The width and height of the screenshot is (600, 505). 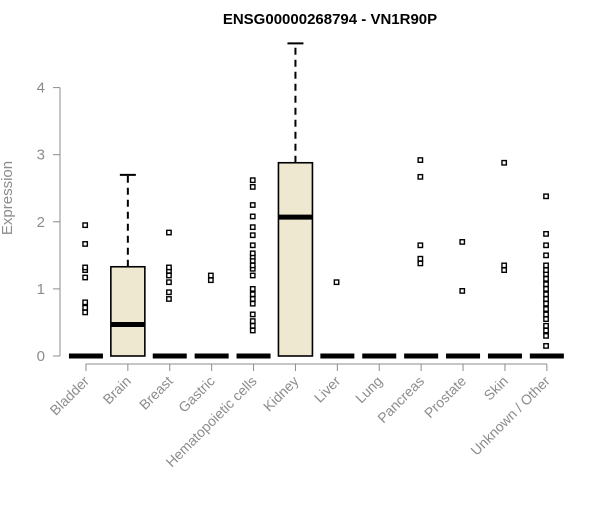 I want to click on x-tick-label: Unknown / Other, so click(x=510, y=416).